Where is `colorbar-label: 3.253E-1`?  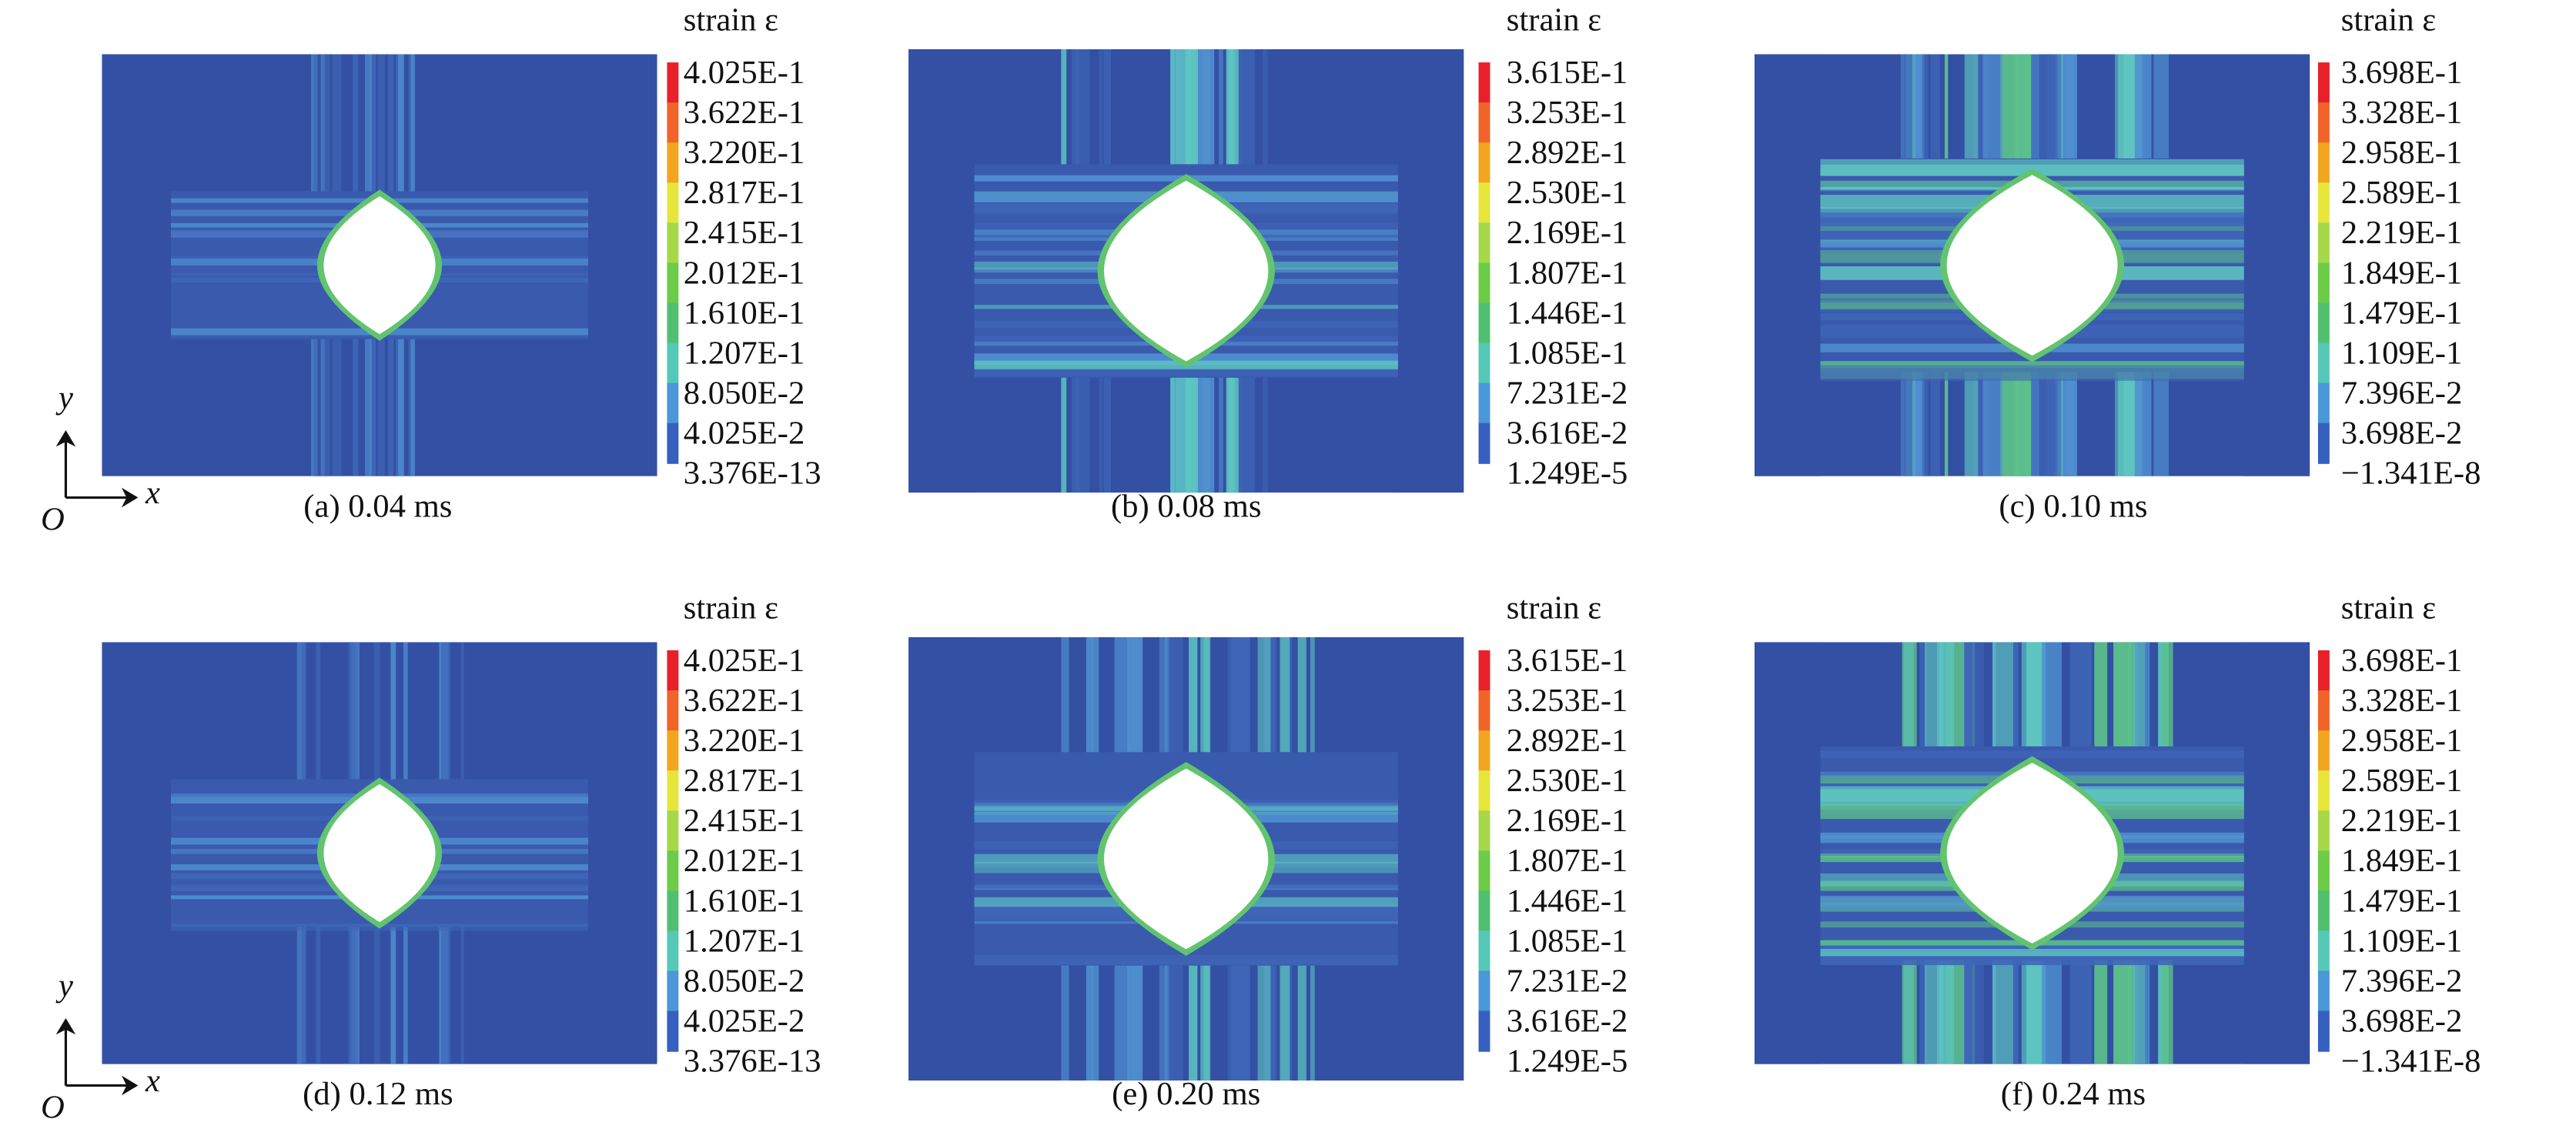 colorbar-label: 3.253E-1 is located at coordinates (1567, 701).